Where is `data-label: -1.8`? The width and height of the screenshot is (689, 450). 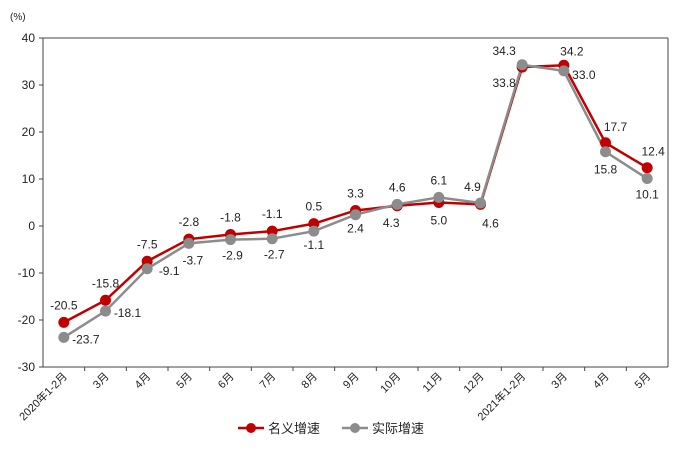
data-label: -1.8 is located at coordinates (230, 217).